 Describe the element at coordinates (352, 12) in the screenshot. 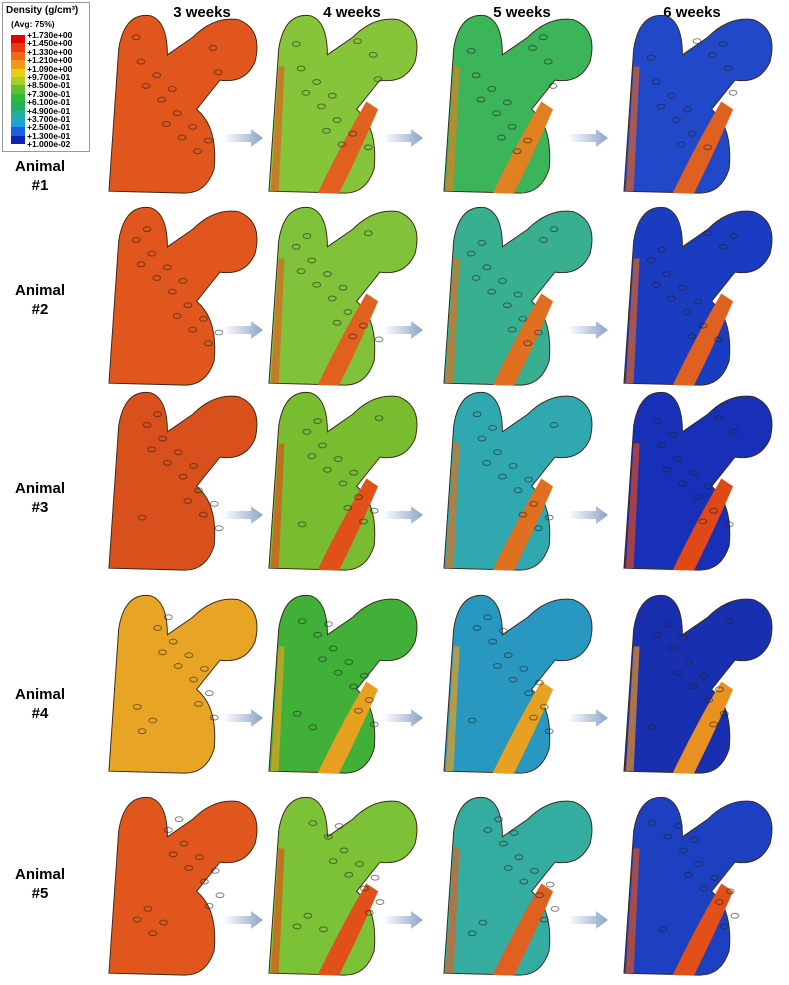

I see `column-header: 4 weeks` at that location.